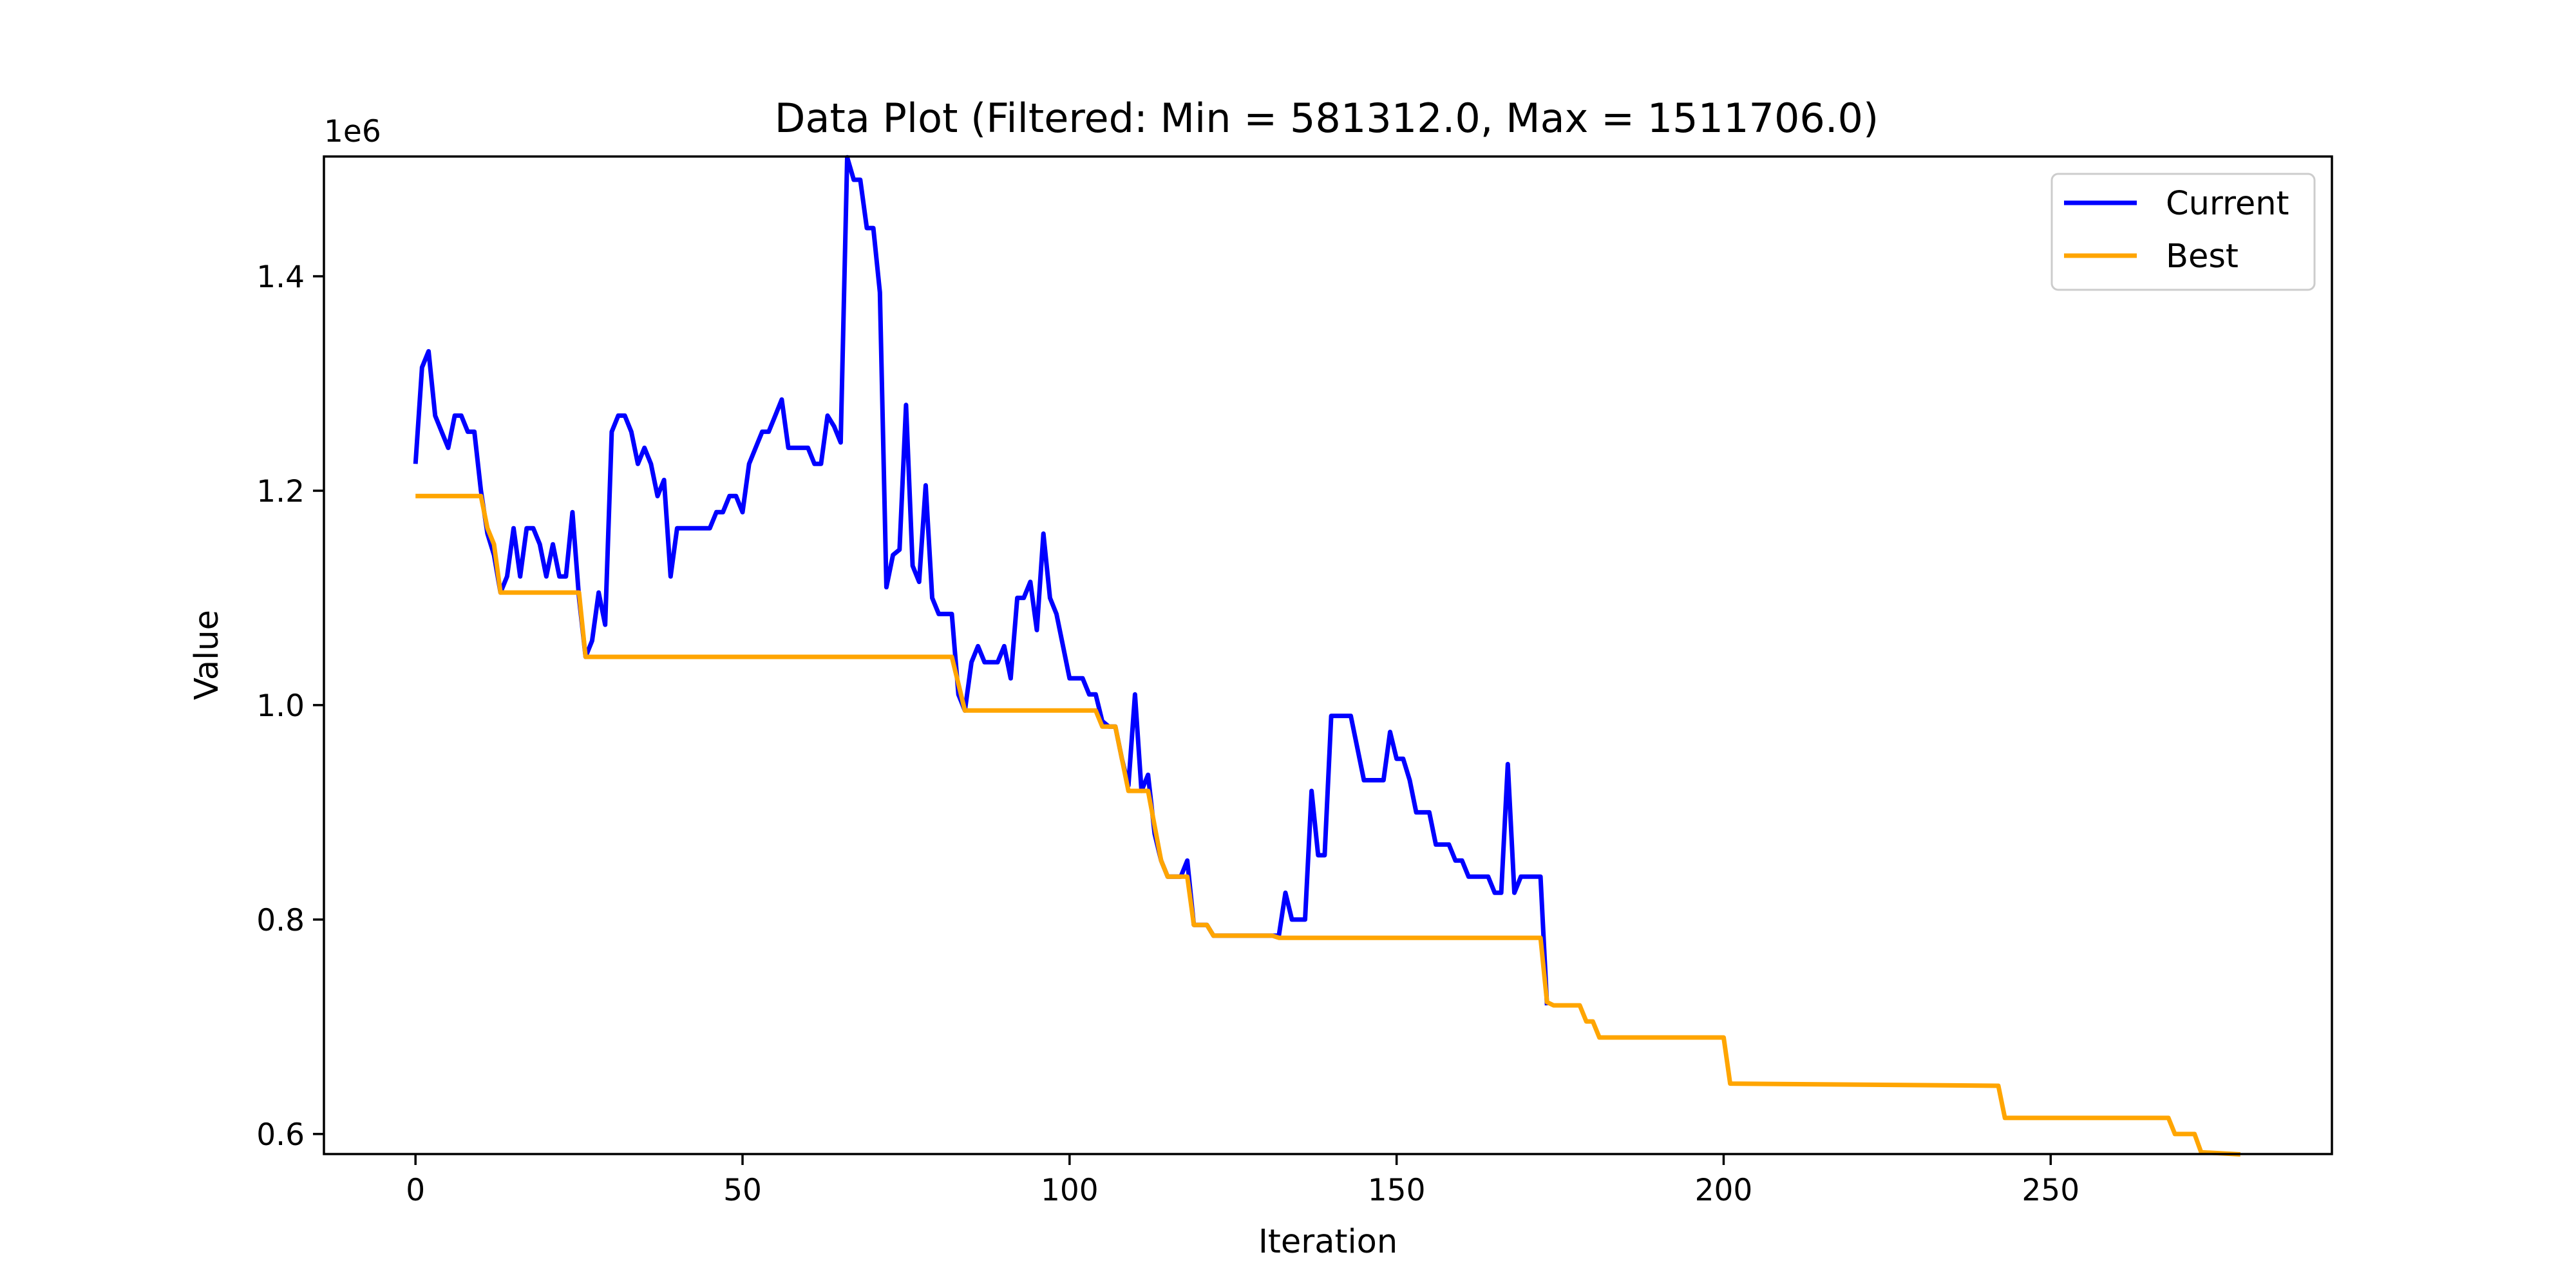  I want to click on x-tick-label: 150, so click(1397, 1190).